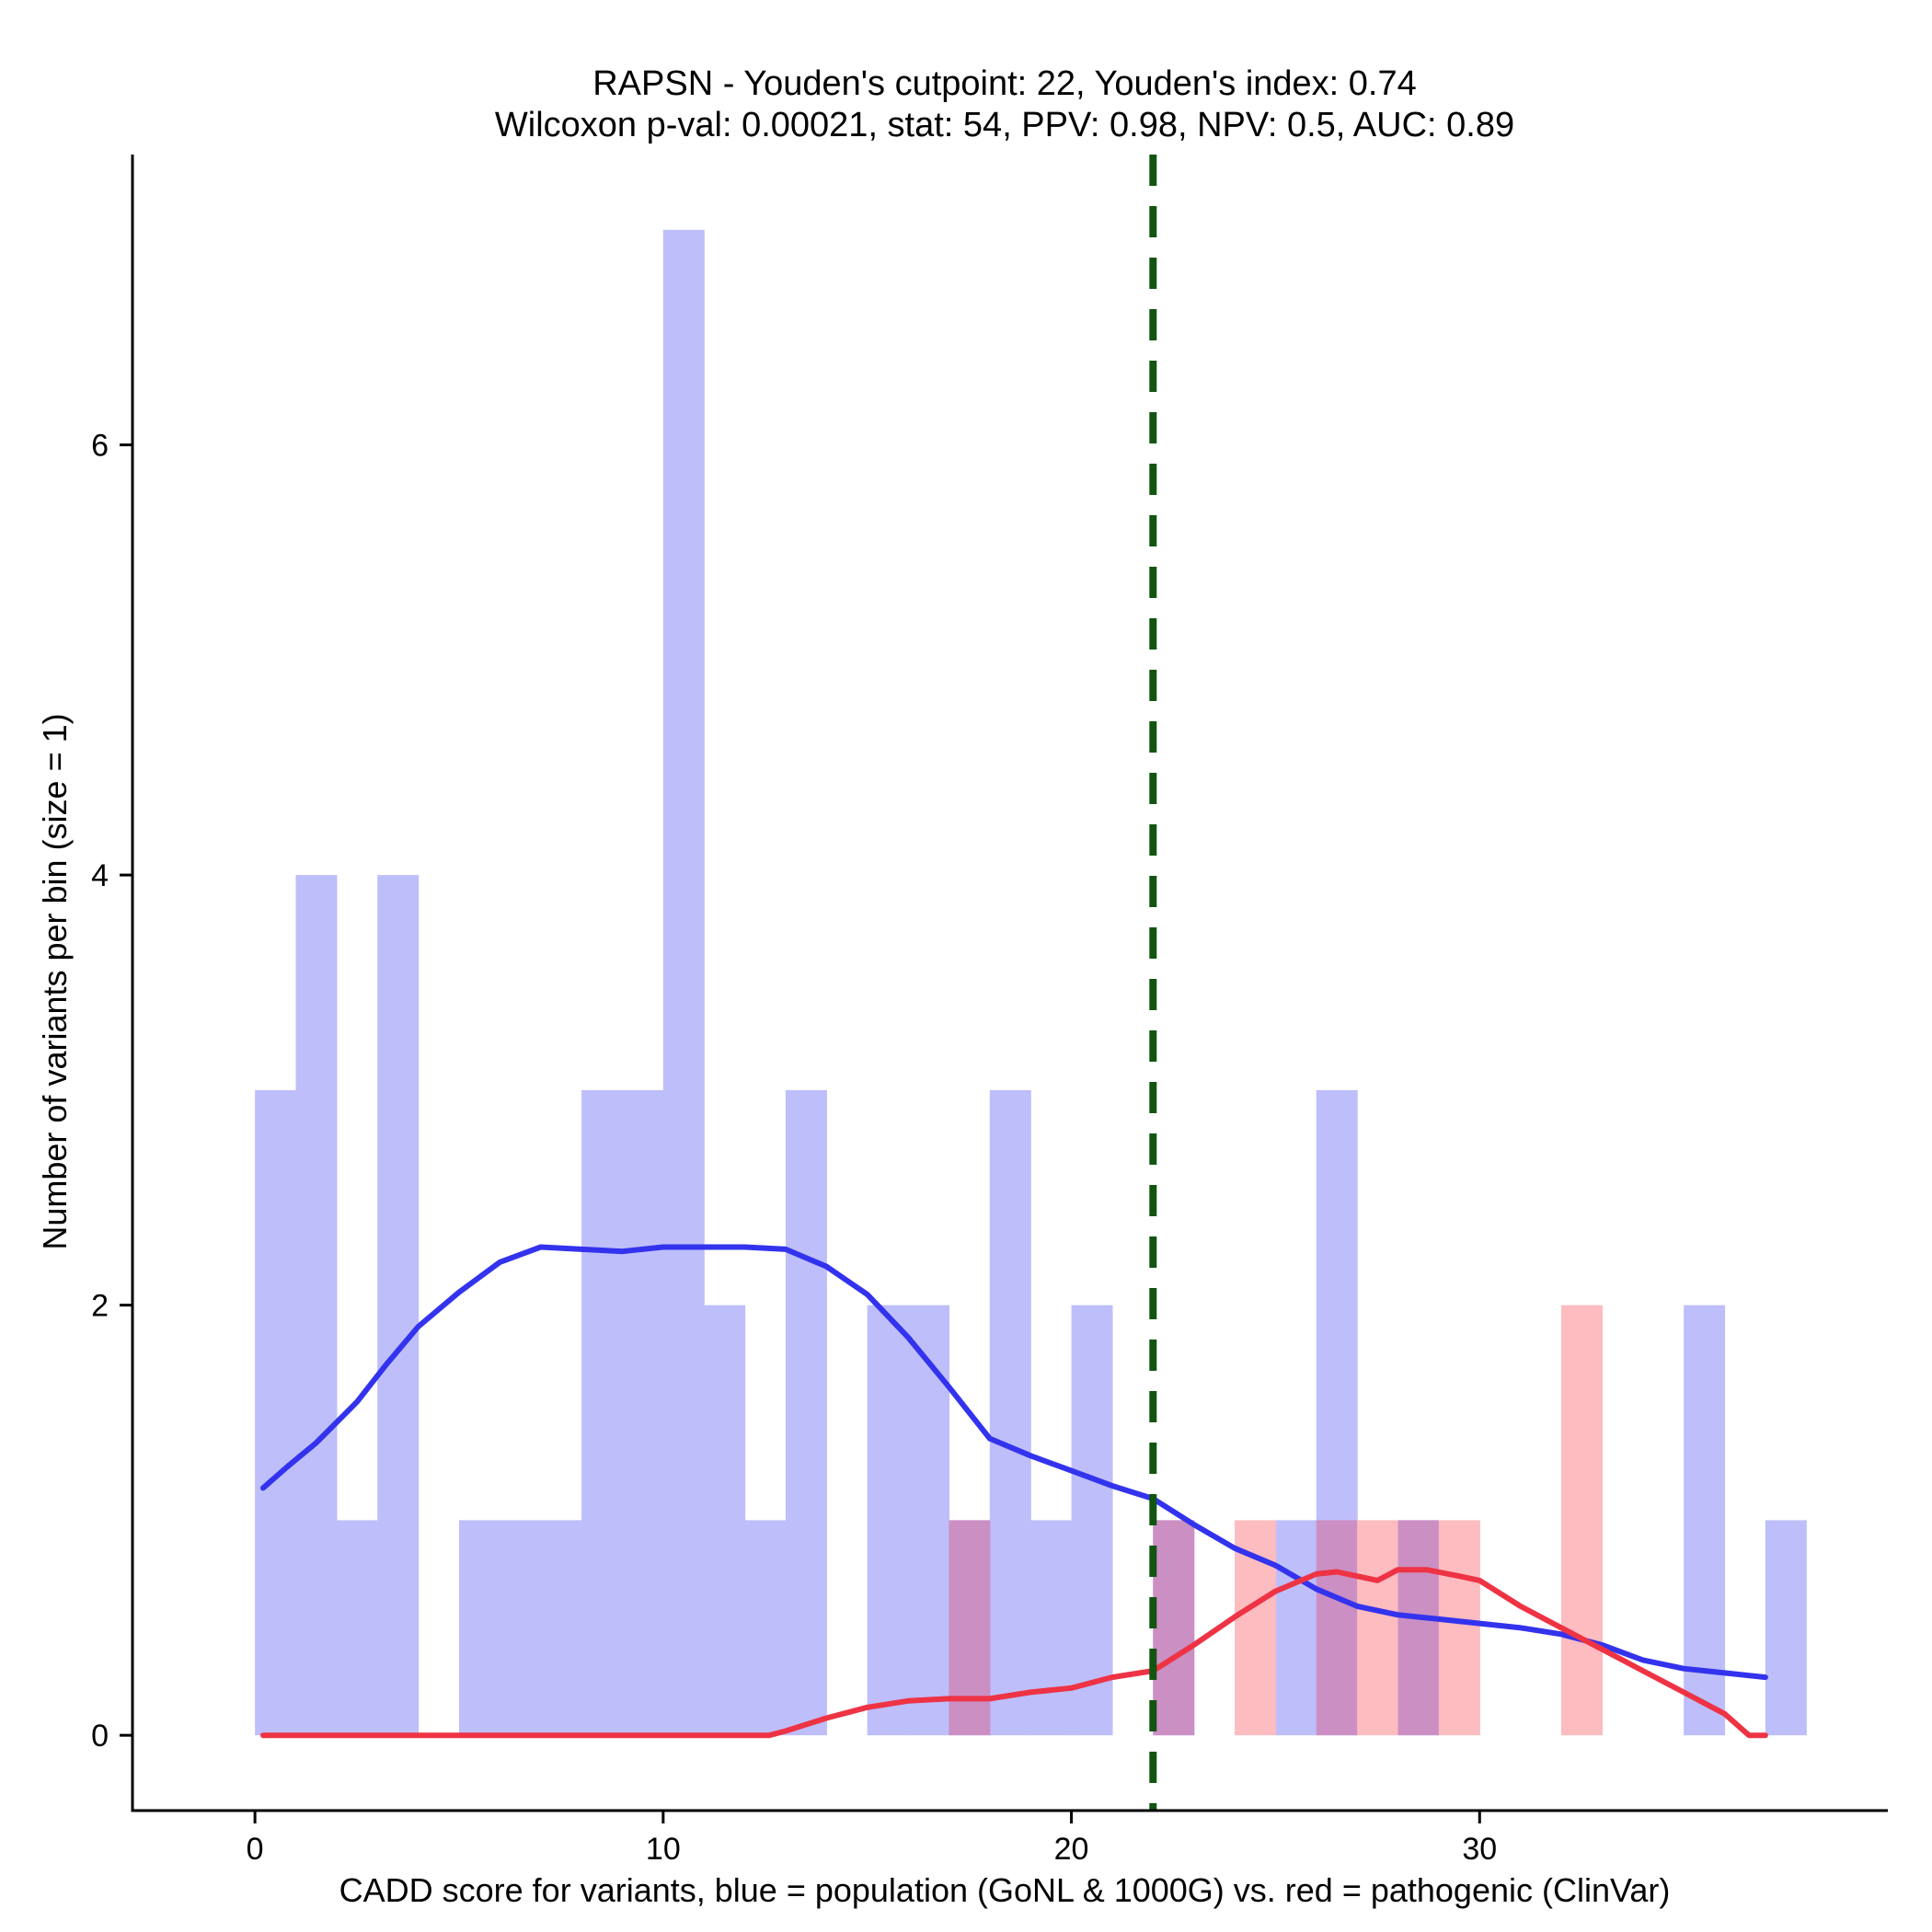 Image resolution: width=1932 pixels, height=1932 pixels. What do you see at coordinates (663, 1849) in the screenshot?
I see `x-tick-label: 10` at bounding box center [663, 1849].